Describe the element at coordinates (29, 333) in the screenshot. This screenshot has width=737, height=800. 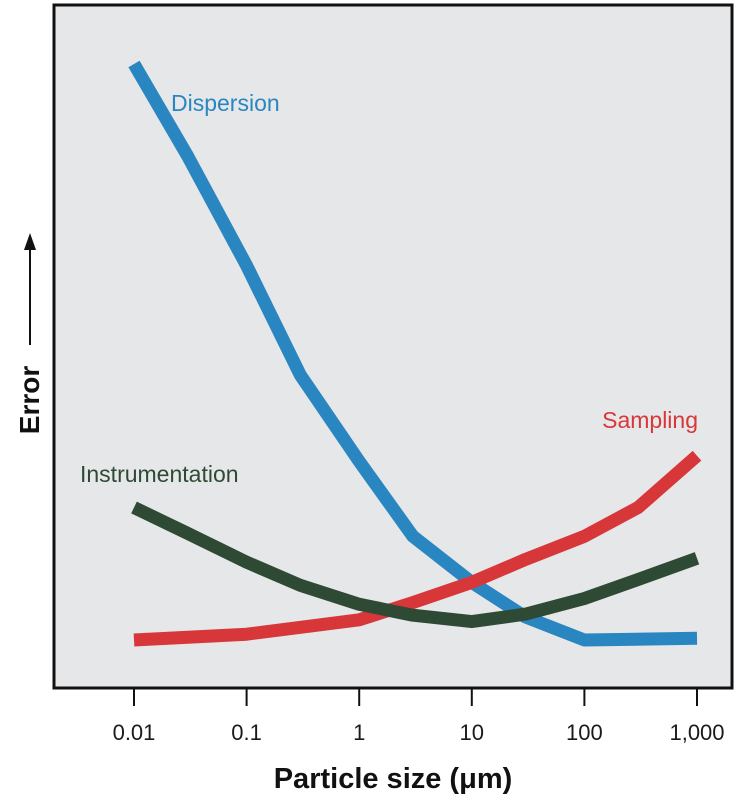
I see `y-axis-title-group: Error` at that location.